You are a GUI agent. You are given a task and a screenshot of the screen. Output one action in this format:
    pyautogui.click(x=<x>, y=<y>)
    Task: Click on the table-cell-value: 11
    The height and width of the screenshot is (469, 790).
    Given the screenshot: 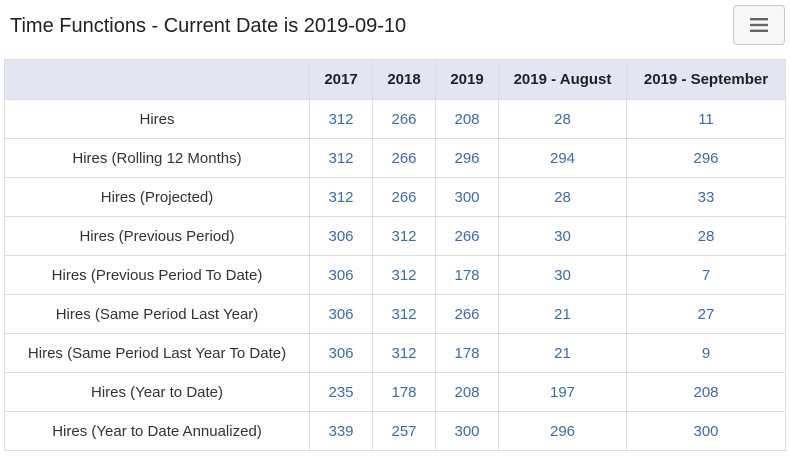 What is the action you would take?
    pyautogui.click(x=706, y=119)
    